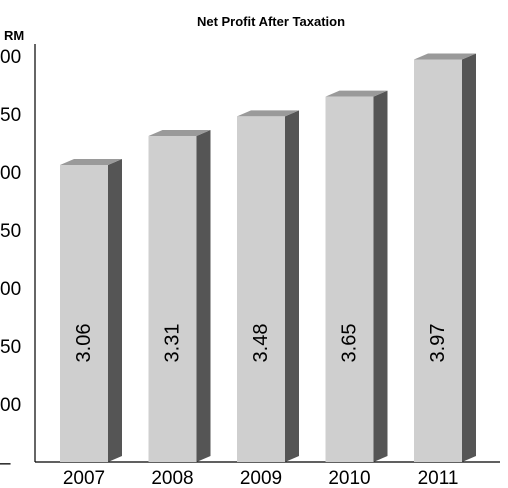 Image resolution: width=508 pixels, height=488 pixels. I want to click on y-tick-label: –, so click(5, 463).